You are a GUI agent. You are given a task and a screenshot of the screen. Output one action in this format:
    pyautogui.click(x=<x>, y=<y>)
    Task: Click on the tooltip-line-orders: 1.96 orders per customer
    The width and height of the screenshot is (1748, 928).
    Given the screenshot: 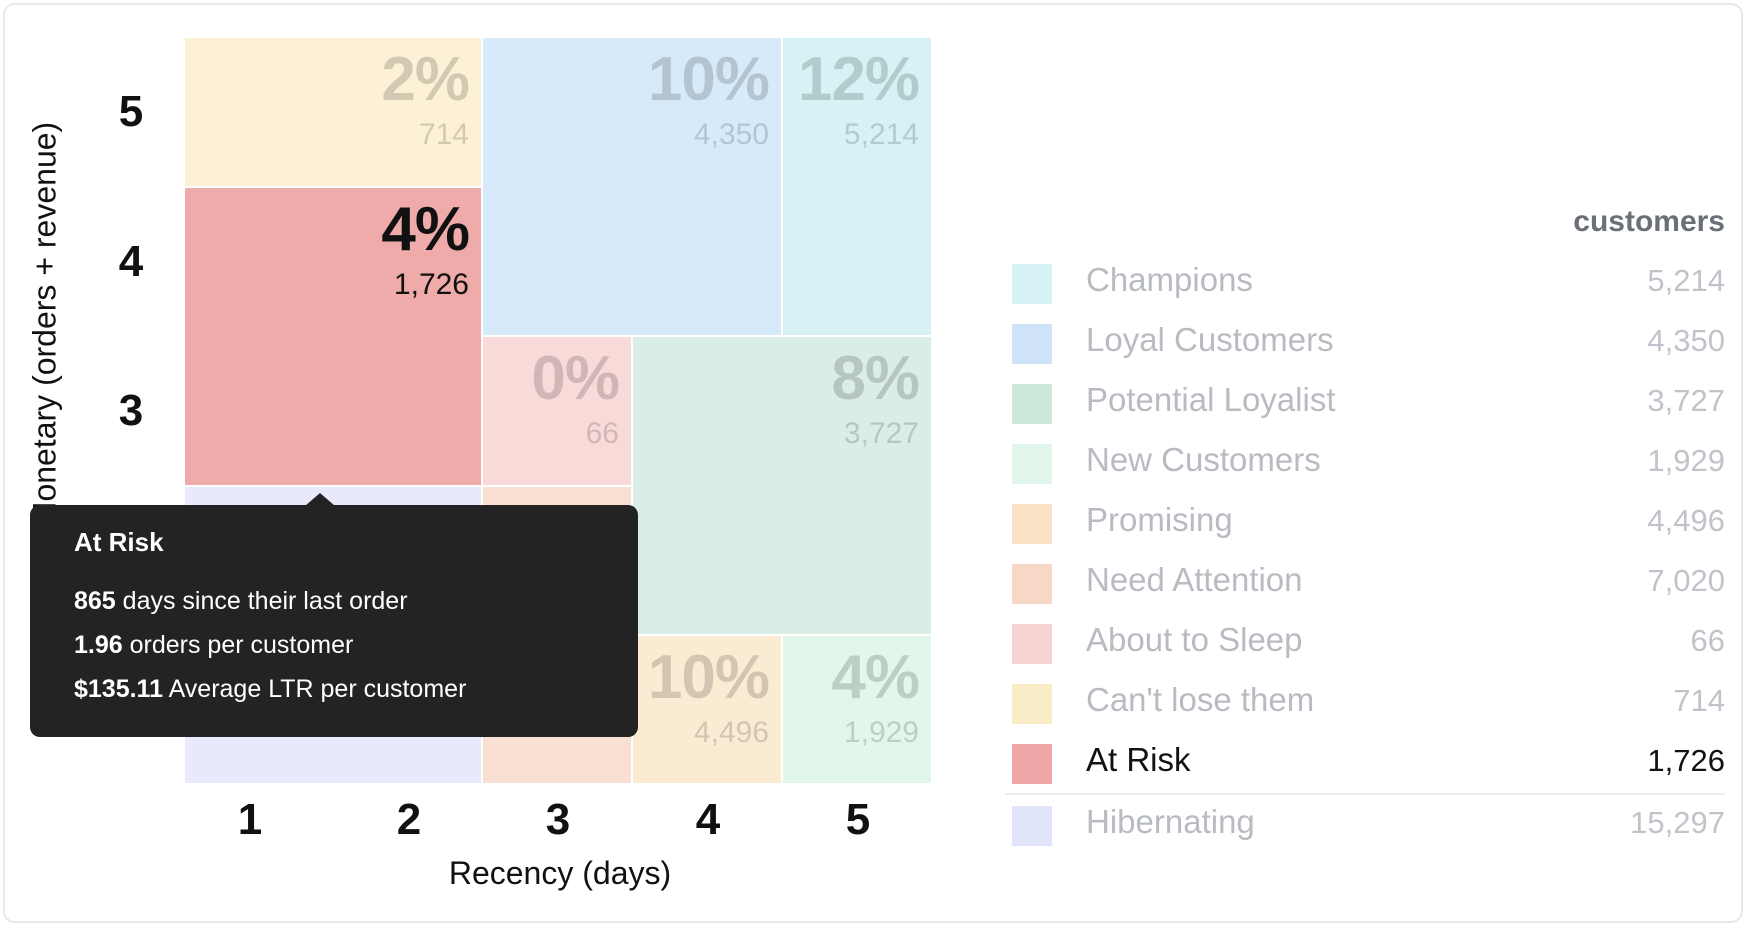 What is the action you would take?
    pyautogui.click(x=213, y=645)
    